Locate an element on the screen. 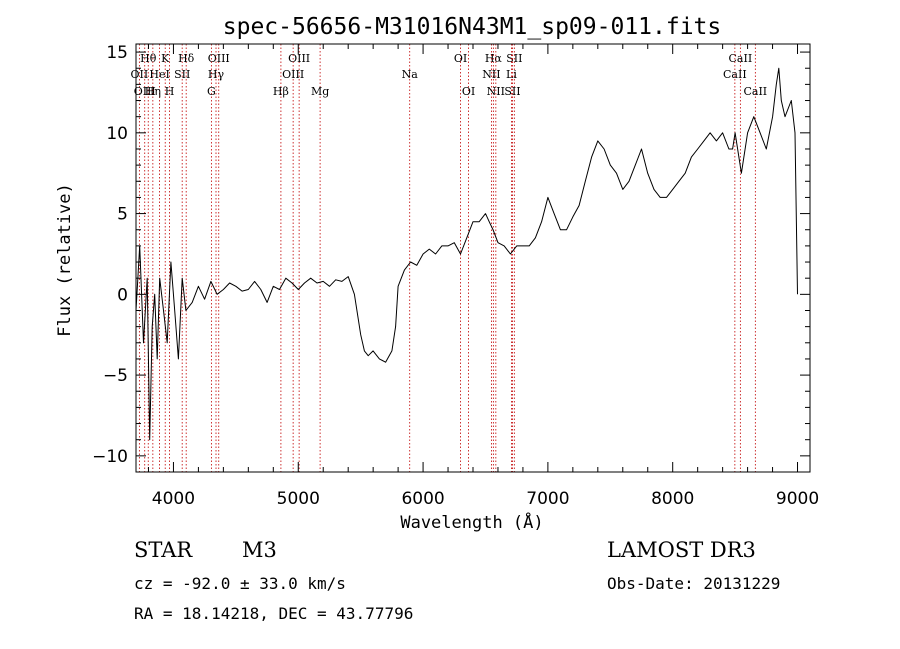  y-tick-label: −10 is located at coordinates (110, 457).